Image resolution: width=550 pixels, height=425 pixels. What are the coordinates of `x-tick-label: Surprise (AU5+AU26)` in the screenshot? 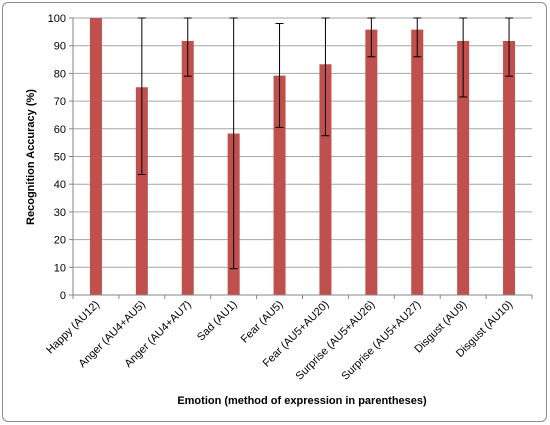 It's located at (336, 341).